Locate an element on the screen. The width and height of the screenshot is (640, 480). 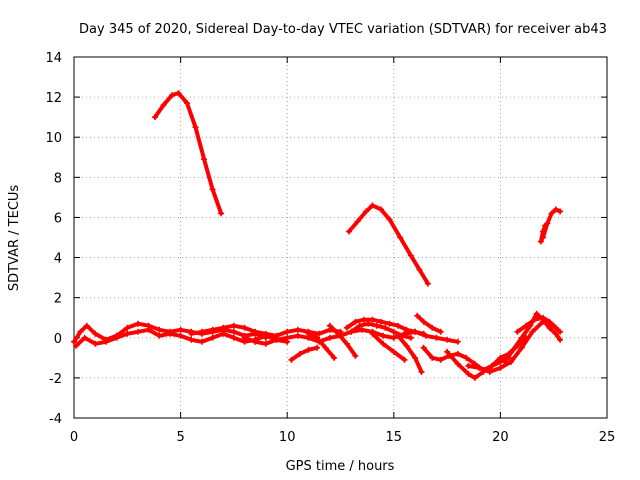
y-tick-label: -4 is located at coordinates (55, 419).